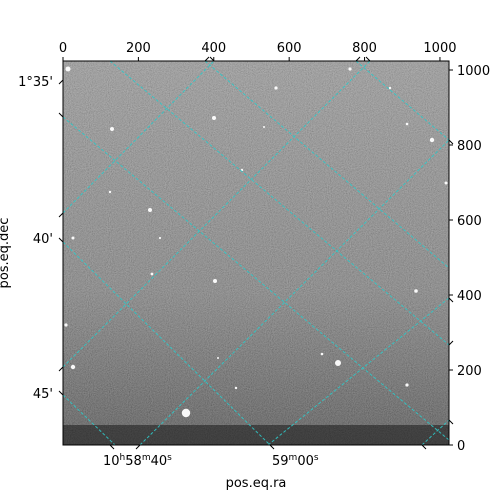  I want to click on top-pixel-axis: 0 200 400 600 800 1000, so click(258, 51).